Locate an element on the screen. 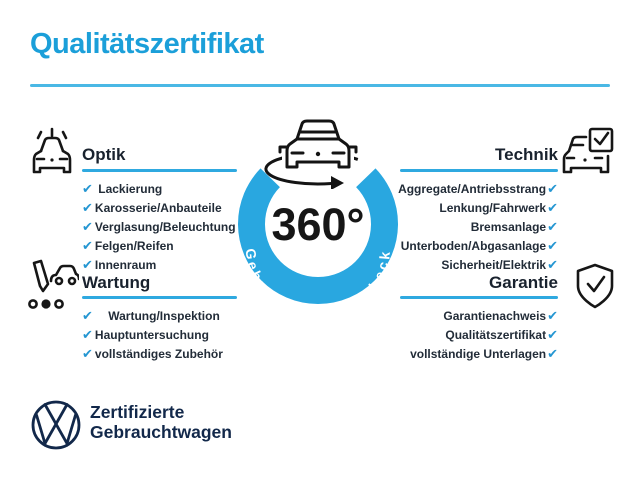 The width and height of the screenshot is (640, 480). rotation-arrowhead is located at coordinates (337, 182).